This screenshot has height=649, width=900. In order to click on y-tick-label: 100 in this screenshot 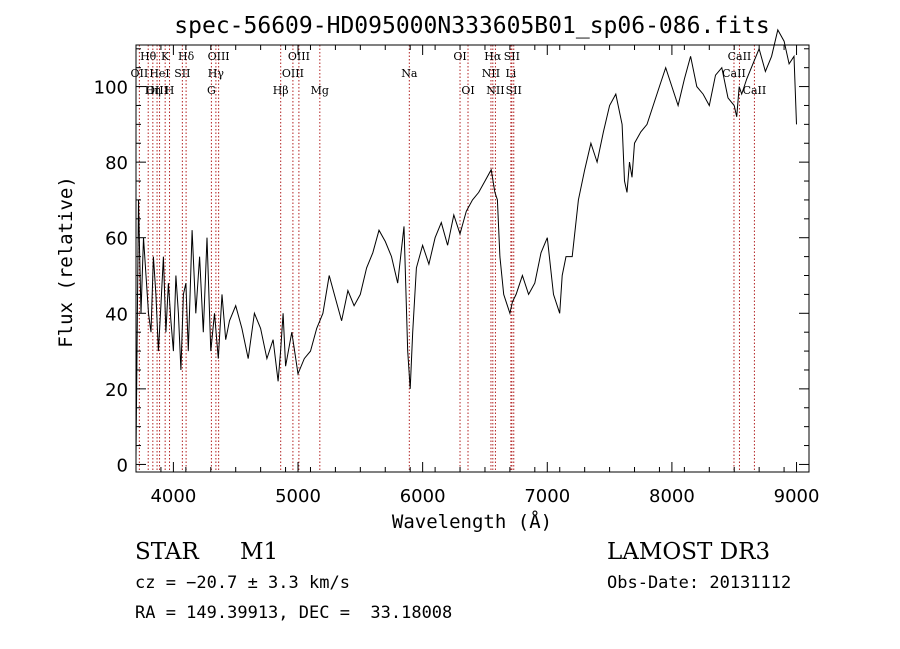, I will do `click(111, 88)`.